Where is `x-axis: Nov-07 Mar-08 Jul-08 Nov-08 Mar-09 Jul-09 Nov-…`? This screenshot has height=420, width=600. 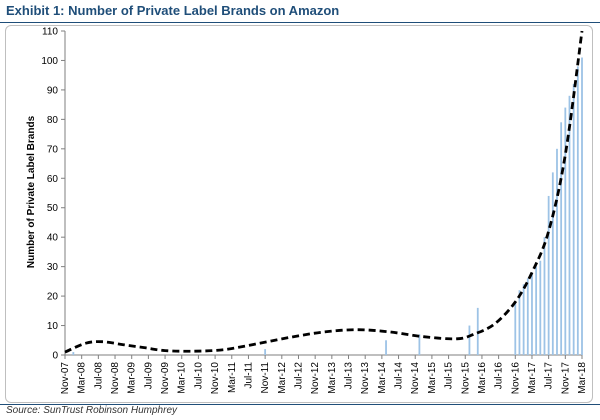 x-axis: Nov-07 Mar-08 Jul-08 Nov-08 Mar-09 Jul-09 Nov-… is located at coordinates (324, 374).